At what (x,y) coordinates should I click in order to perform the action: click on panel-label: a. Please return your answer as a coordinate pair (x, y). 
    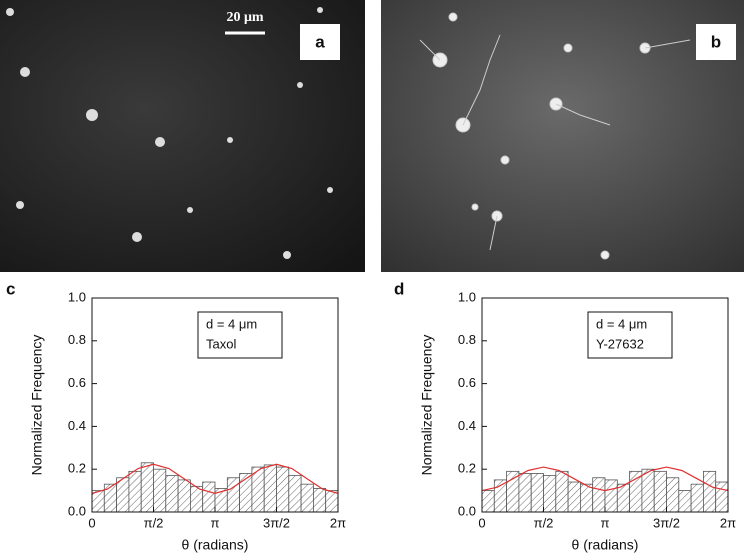
    Looking at the image, I should click on (320, 41).